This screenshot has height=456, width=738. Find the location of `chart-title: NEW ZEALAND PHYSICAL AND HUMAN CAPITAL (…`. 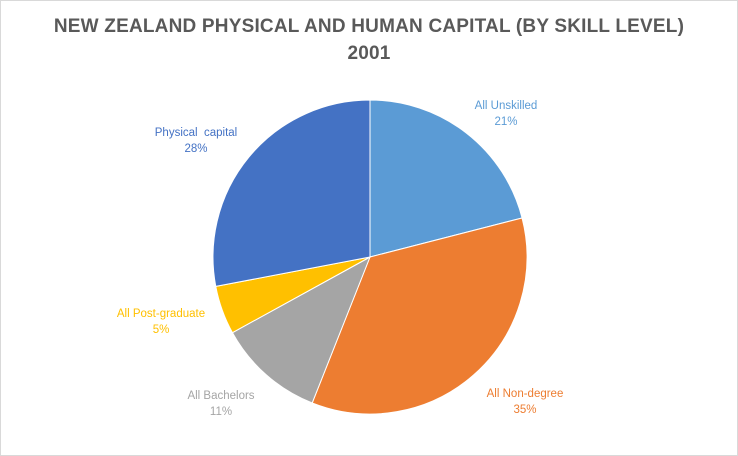

chart-title: NEW ZEALAND PHYSICAL AND HUMAN CAPITAL (… is located at coordinates (369, 40).